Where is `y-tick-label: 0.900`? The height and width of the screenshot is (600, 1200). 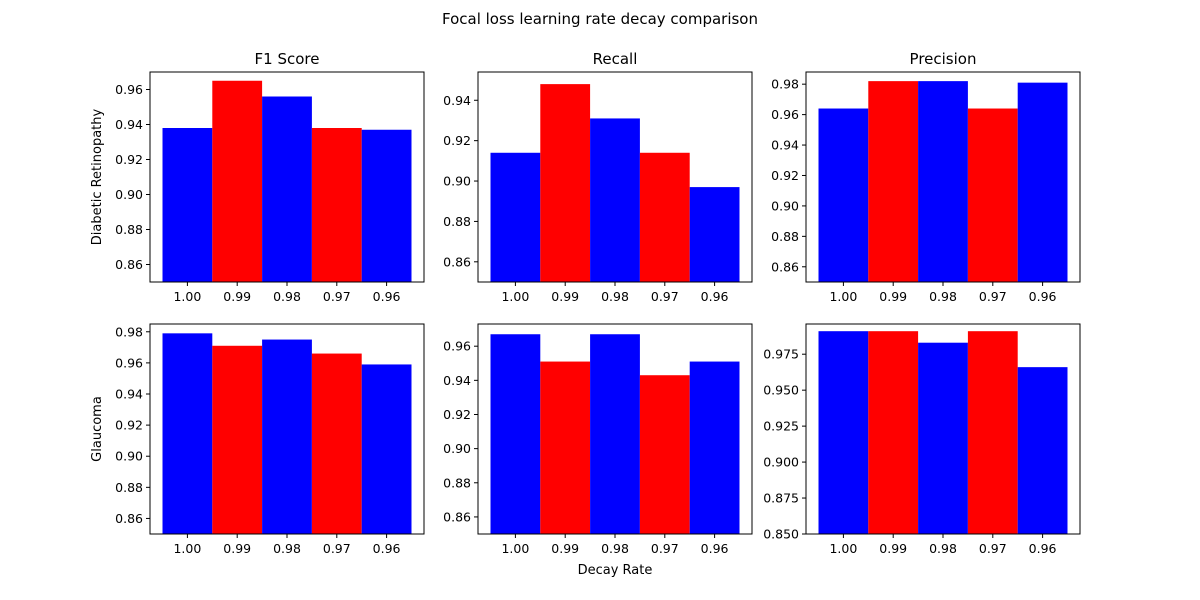
y-tick-label: 0.900 is located at coordinates (781, 462).